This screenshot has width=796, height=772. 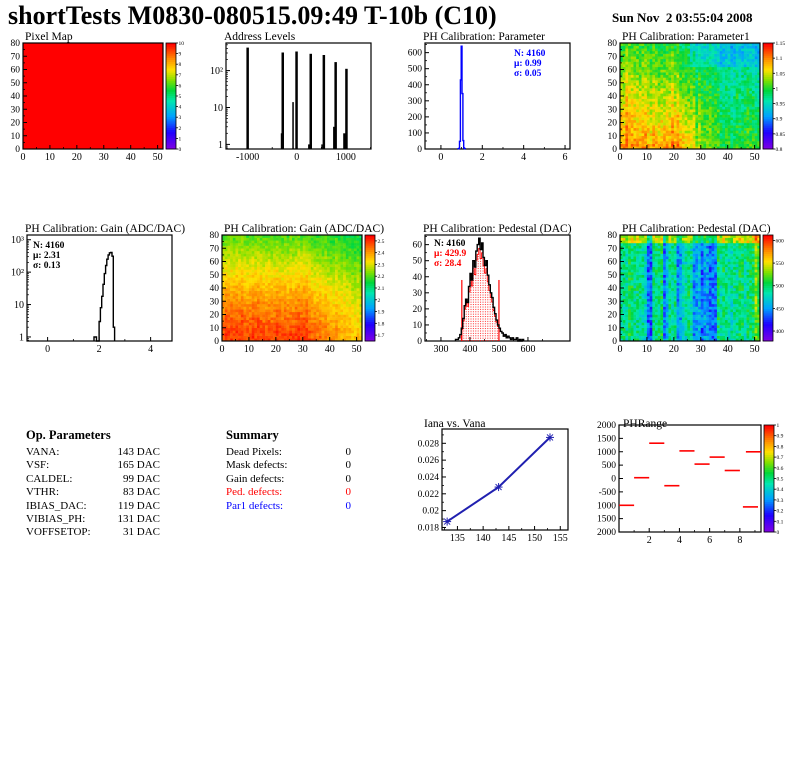 I want to click on svg-text: 300, so click(x=440, y=349).